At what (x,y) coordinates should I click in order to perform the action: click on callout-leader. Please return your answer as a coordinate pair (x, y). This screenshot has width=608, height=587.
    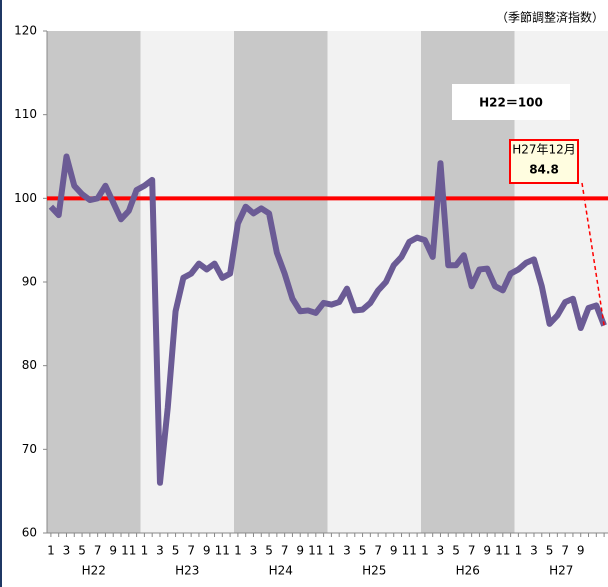
    Looking at the image, I should click on (593, 254).